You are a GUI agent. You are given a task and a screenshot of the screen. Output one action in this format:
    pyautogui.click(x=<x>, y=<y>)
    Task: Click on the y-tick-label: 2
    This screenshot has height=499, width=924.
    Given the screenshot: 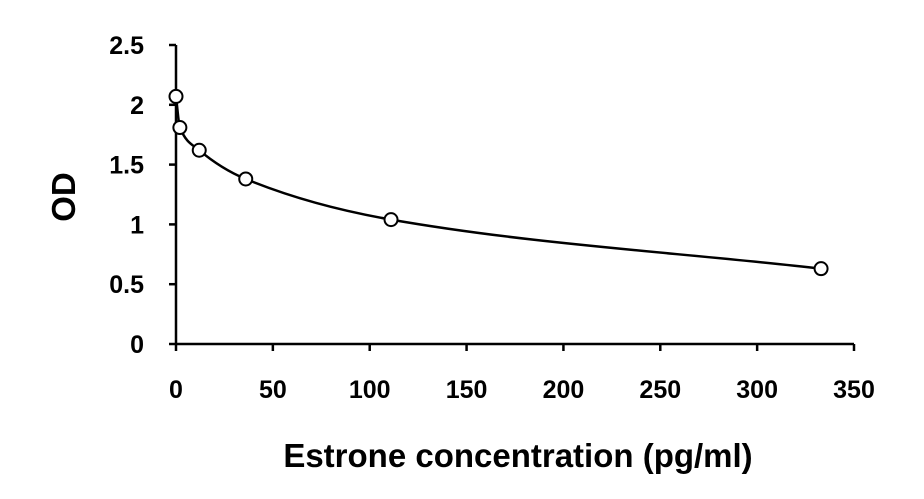 What is the action you would take?
    pyautogui.click(x=137, y=106)
    